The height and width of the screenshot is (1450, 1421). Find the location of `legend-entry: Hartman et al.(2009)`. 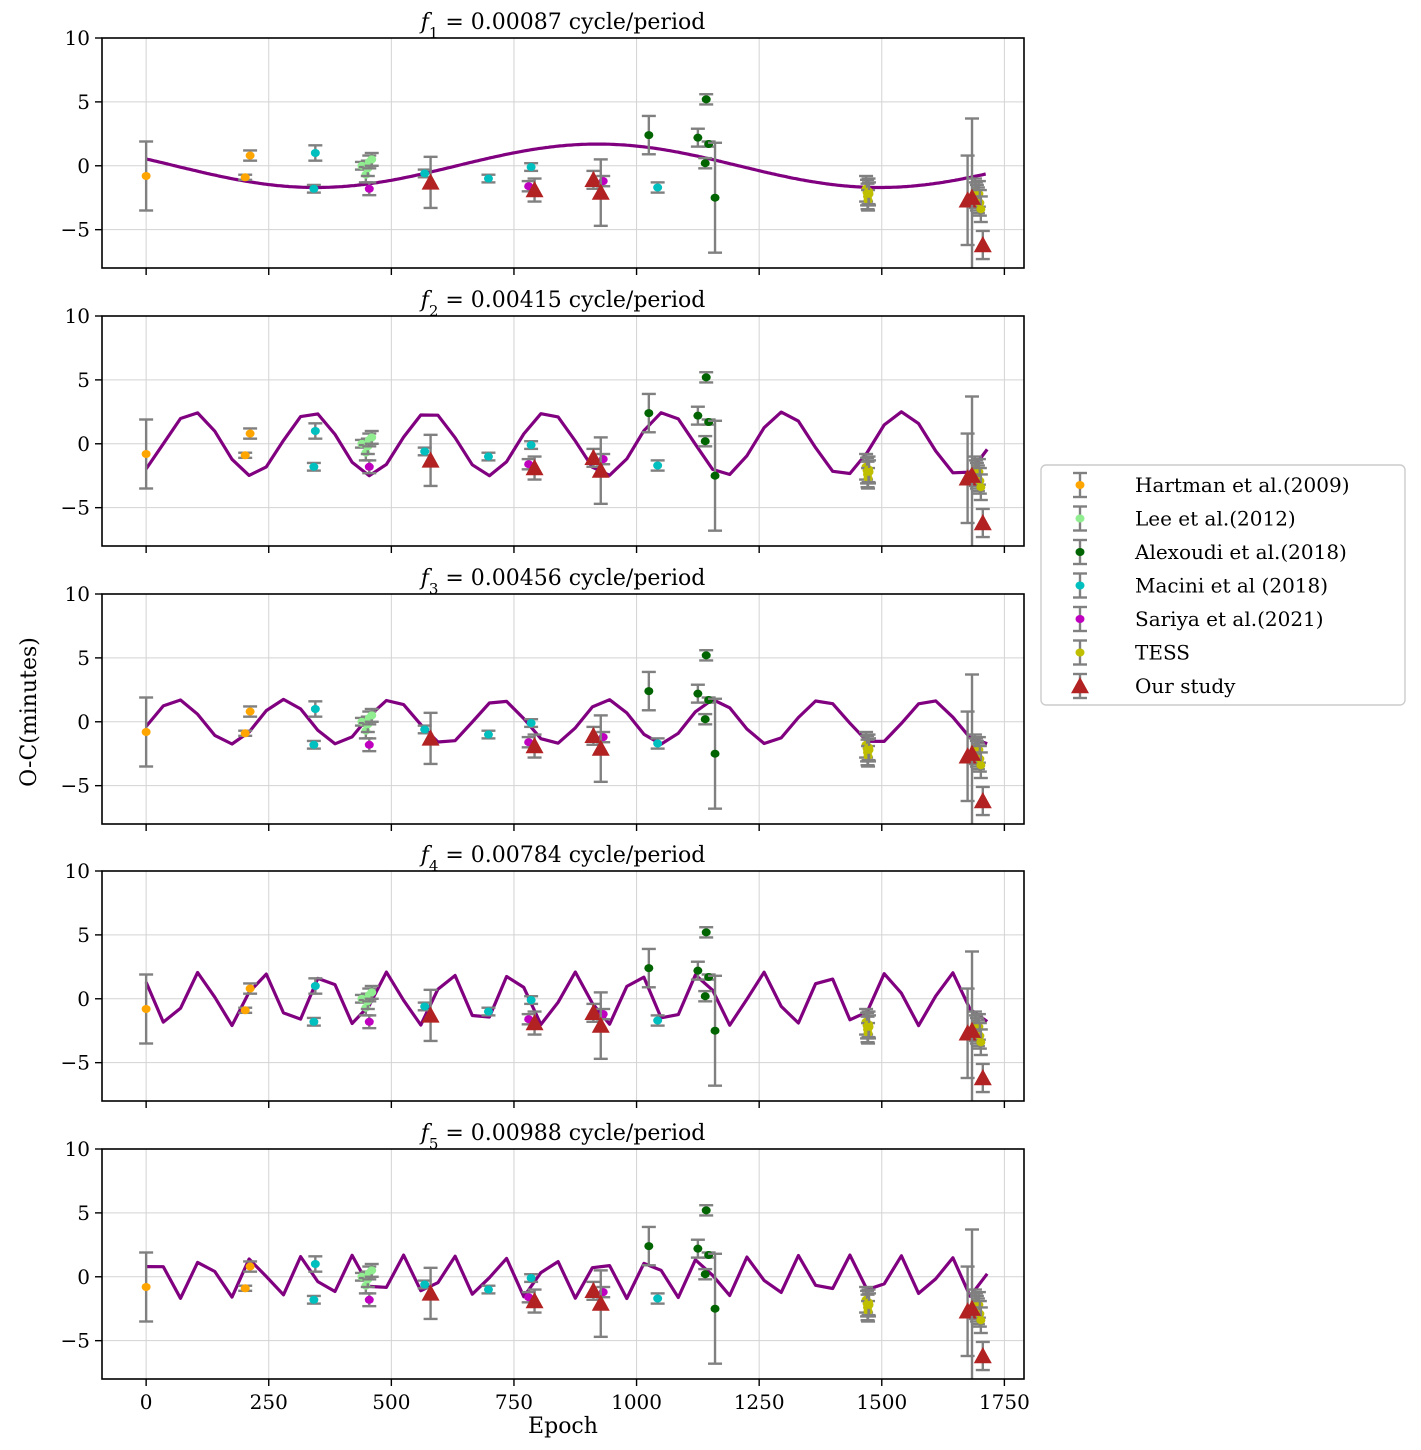

legend-entry: Hartman et al.(2009) is located at coordinates (1211, 485).